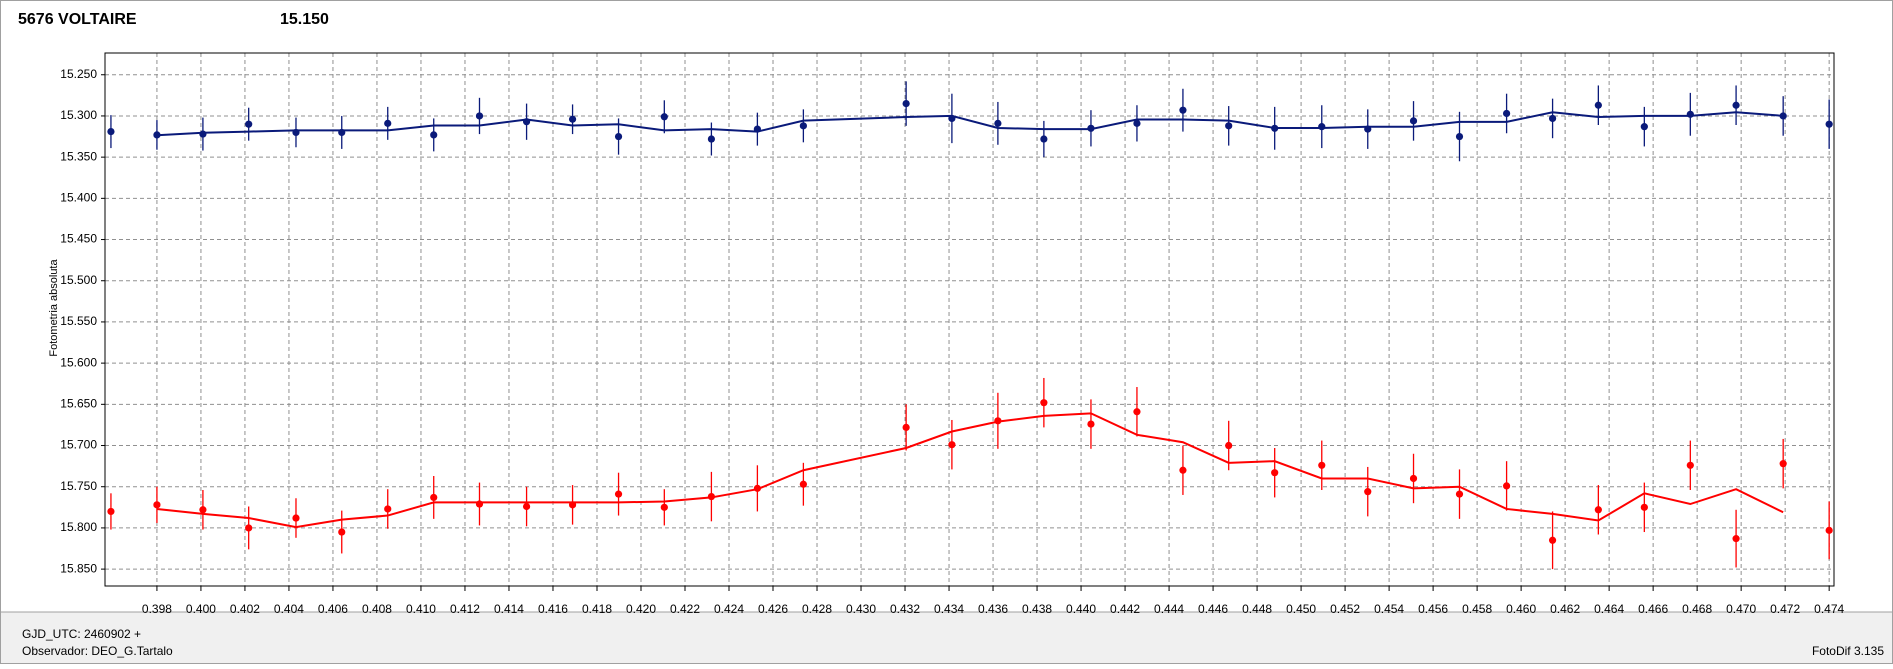  I want to click on y-tick-label: 15.800, so click(78, 527).